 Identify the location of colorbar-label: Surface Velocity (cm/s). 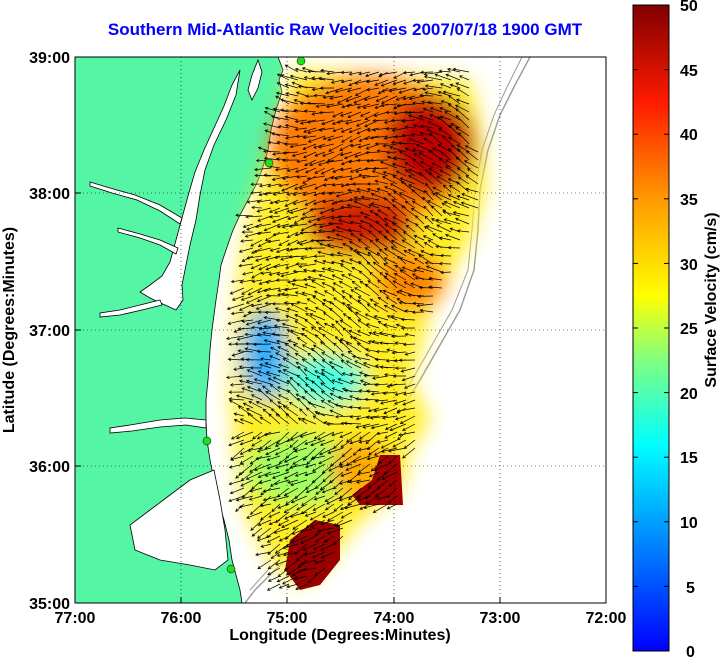
(711, 299).